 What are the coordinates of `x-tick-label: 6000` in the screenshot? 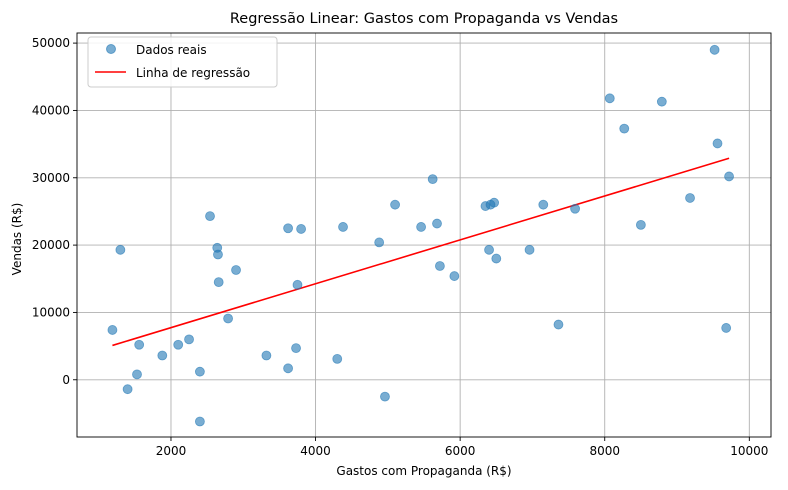 It's located at (460, 451).